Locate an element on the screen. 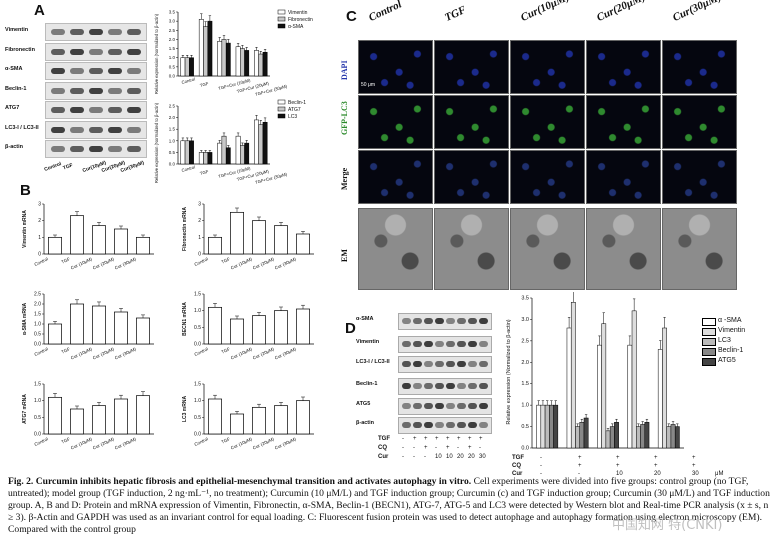 The image size is (777, 548). legend-label: ATG7 is located at coordinates (294, 110).